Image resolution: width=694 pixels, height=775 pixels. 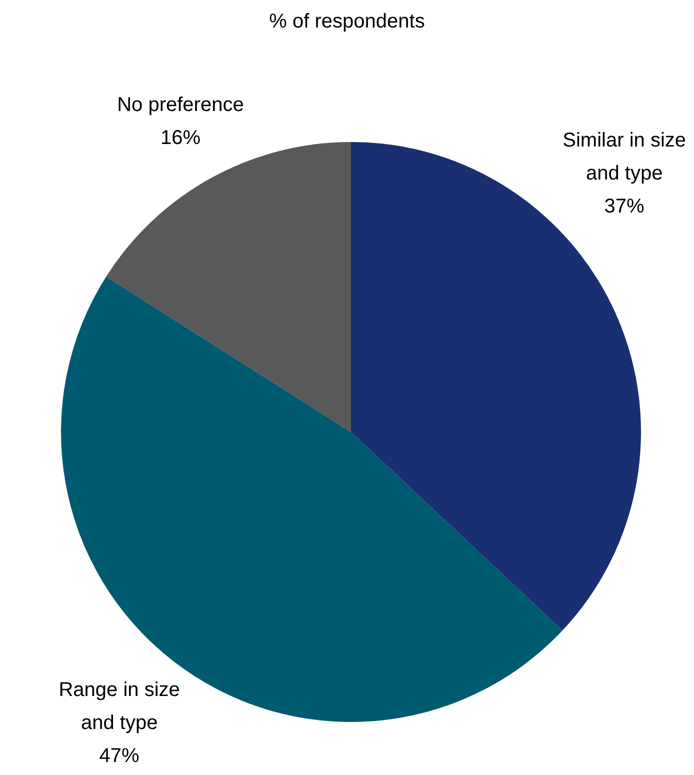 I want to click on chart-title: % of respondents, so click(x=347, y=21).